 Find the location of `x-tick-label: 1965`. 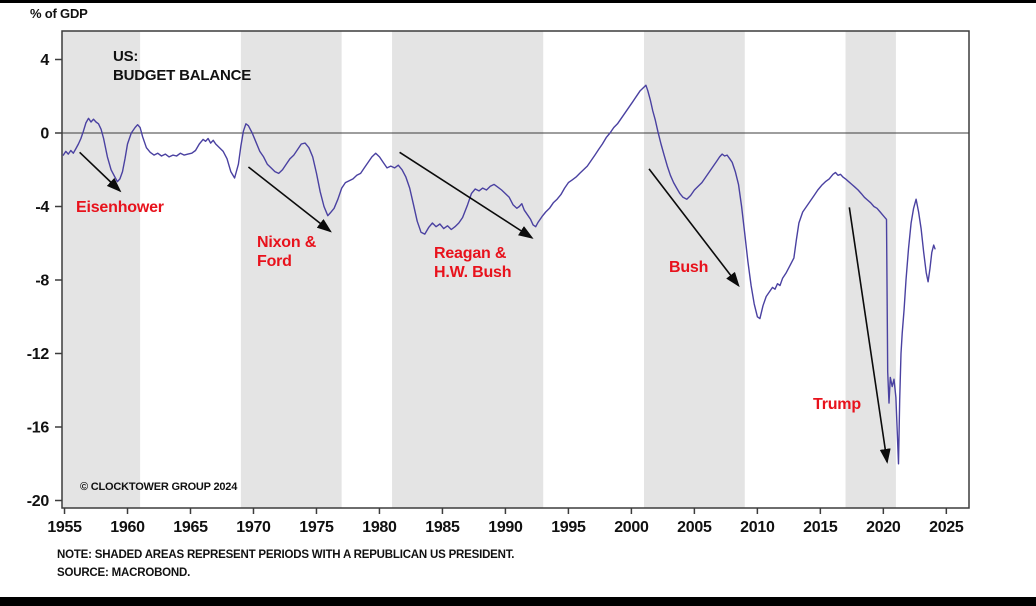

x-tick-label: 1965 is located at coordinates (190, 527).